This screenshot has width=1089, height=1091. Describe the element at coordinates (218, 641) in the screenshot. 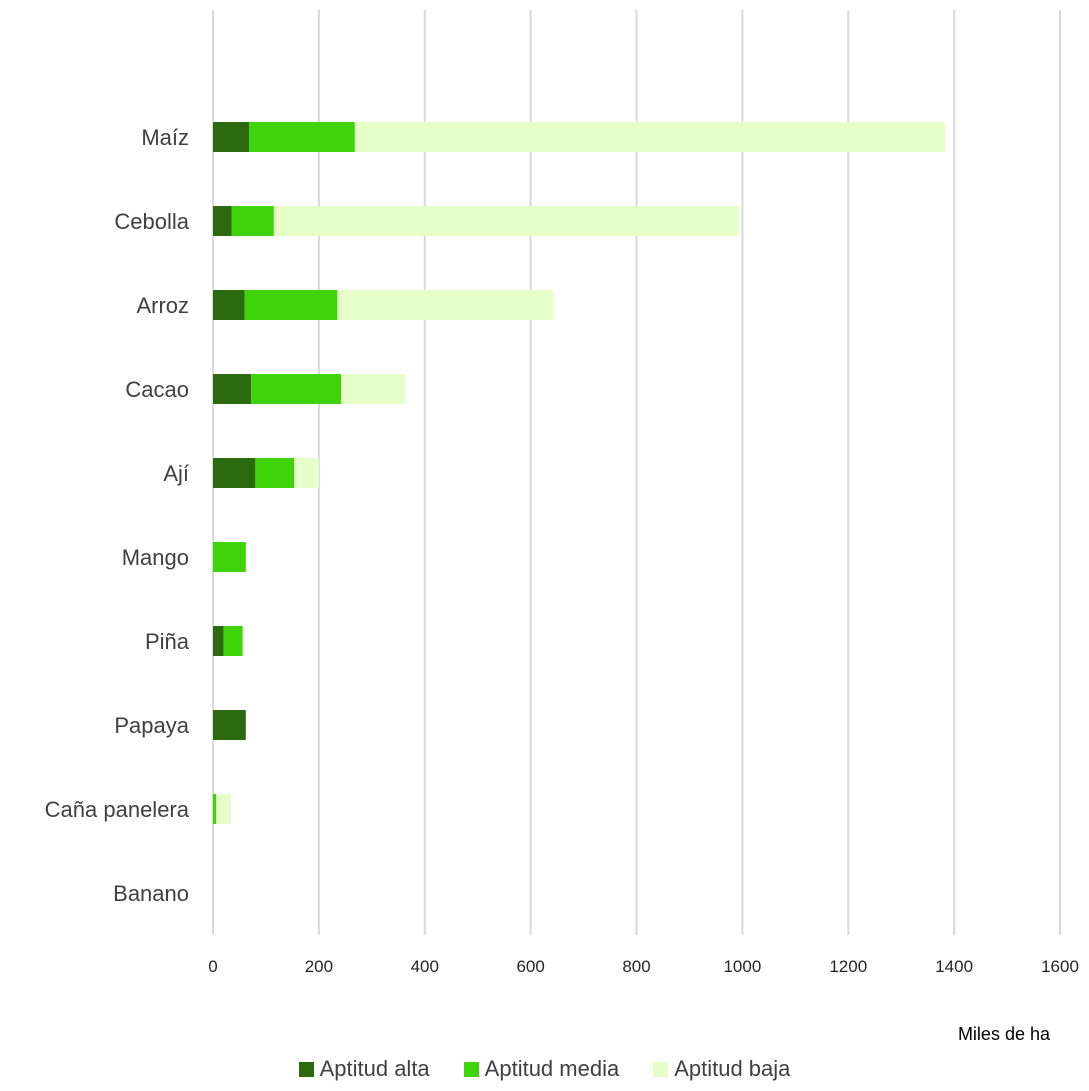

I see `bar-pina-aptitud-alta` at that location.